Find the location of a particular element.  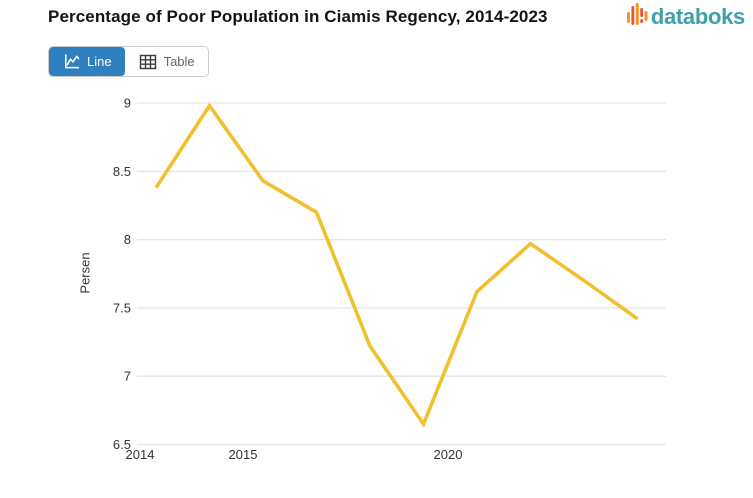

y-axis-tick-label: 8.5 is located at coordinates (122, 171).